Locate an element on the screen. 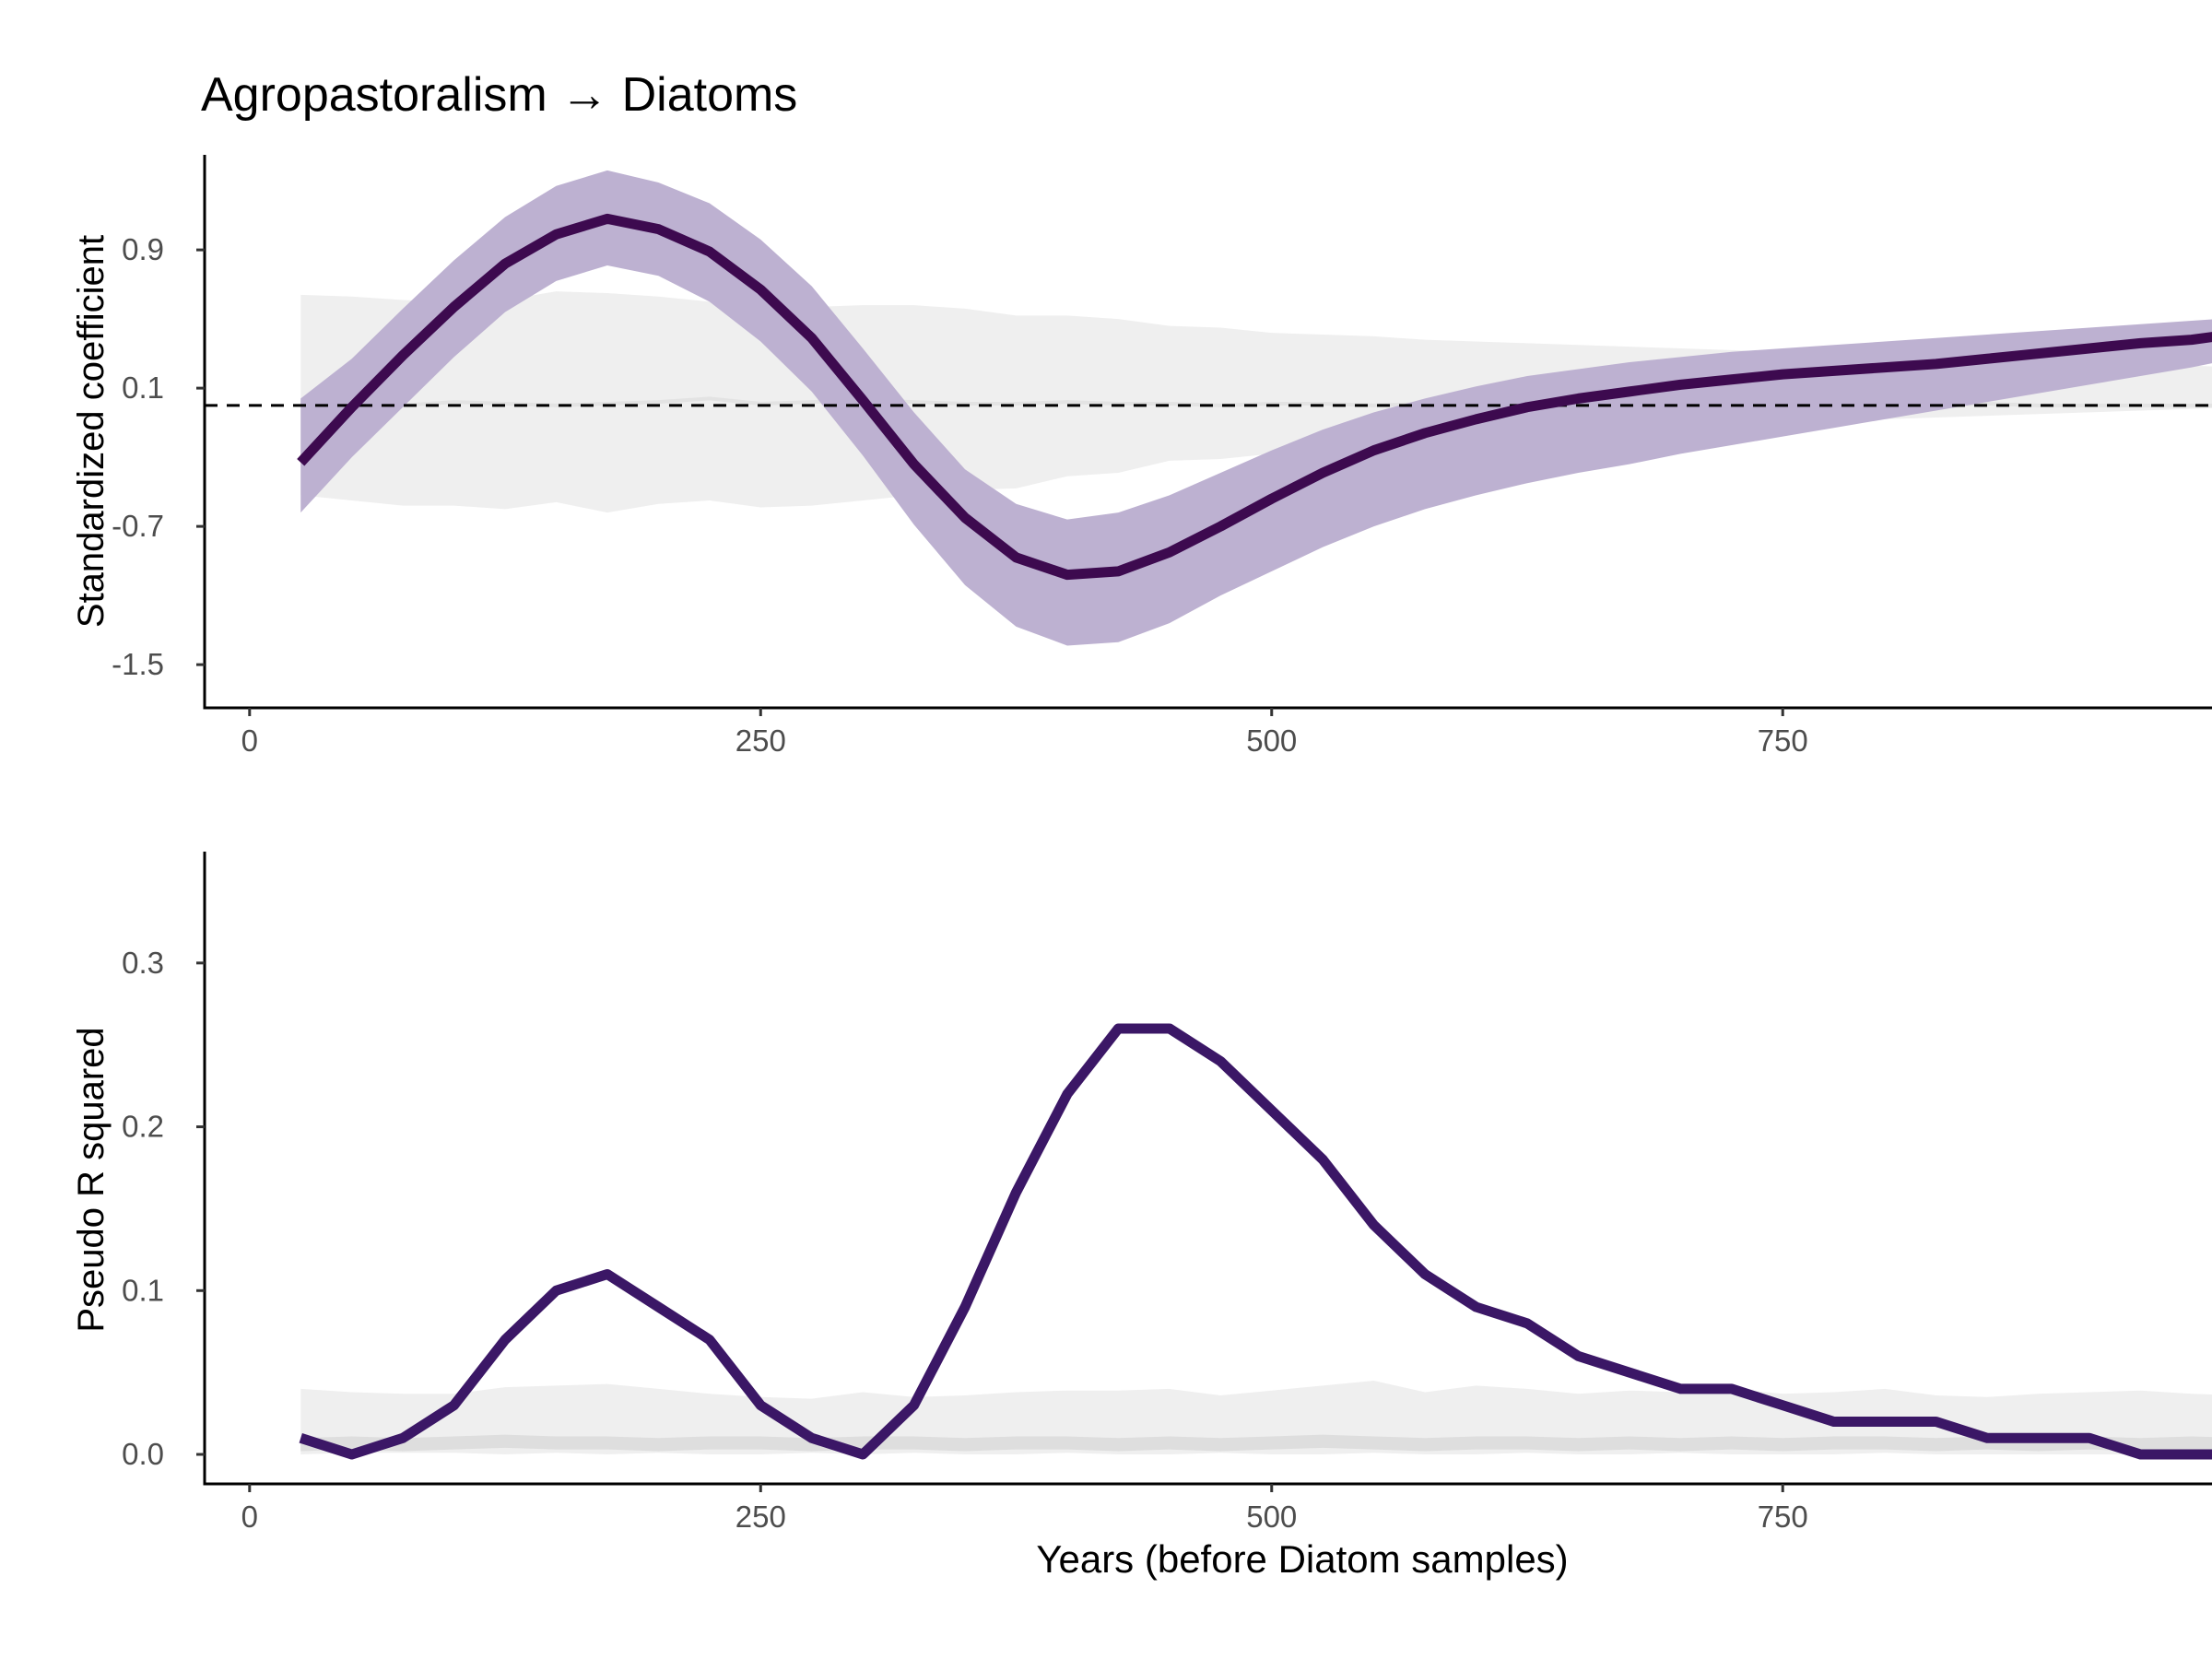 The width and height of the screenshot is (2212, 1659). bottom-null-band is located at coordinates (1256, 1418).